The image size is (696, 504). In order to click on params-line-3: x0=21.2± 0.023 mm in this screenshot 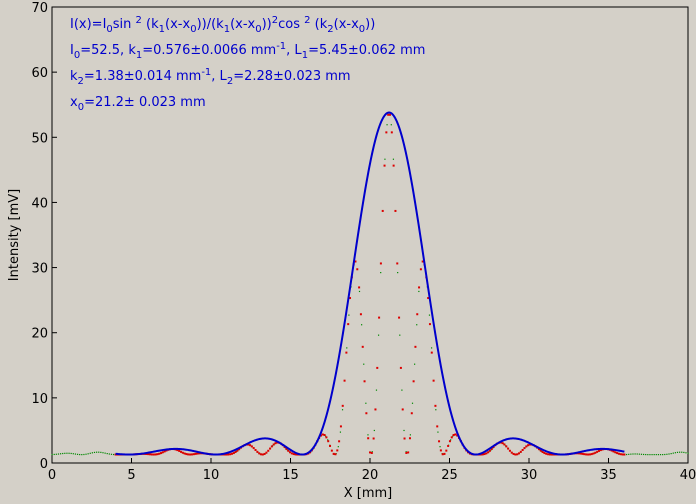, I will do `click(138, 104)`.